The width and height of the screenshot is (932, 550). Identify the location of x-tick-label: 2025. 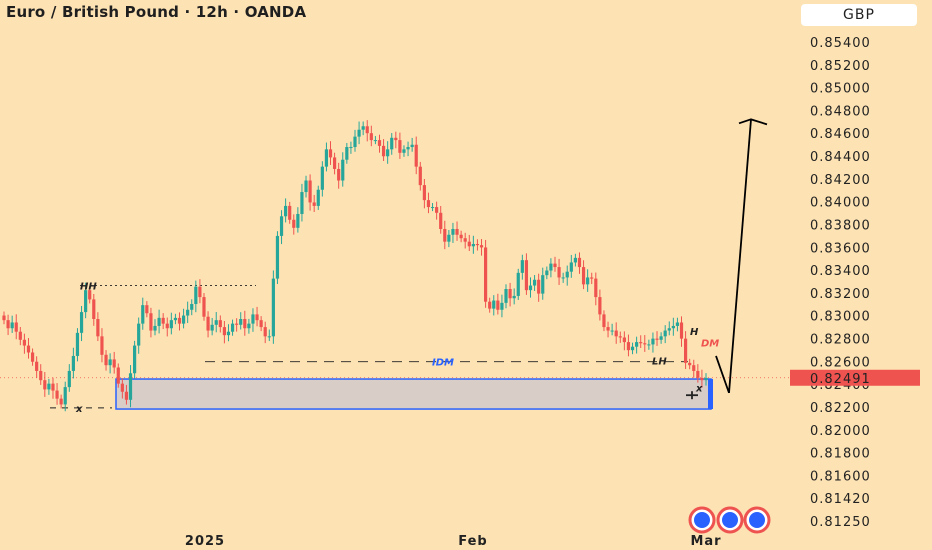
(205, 541).